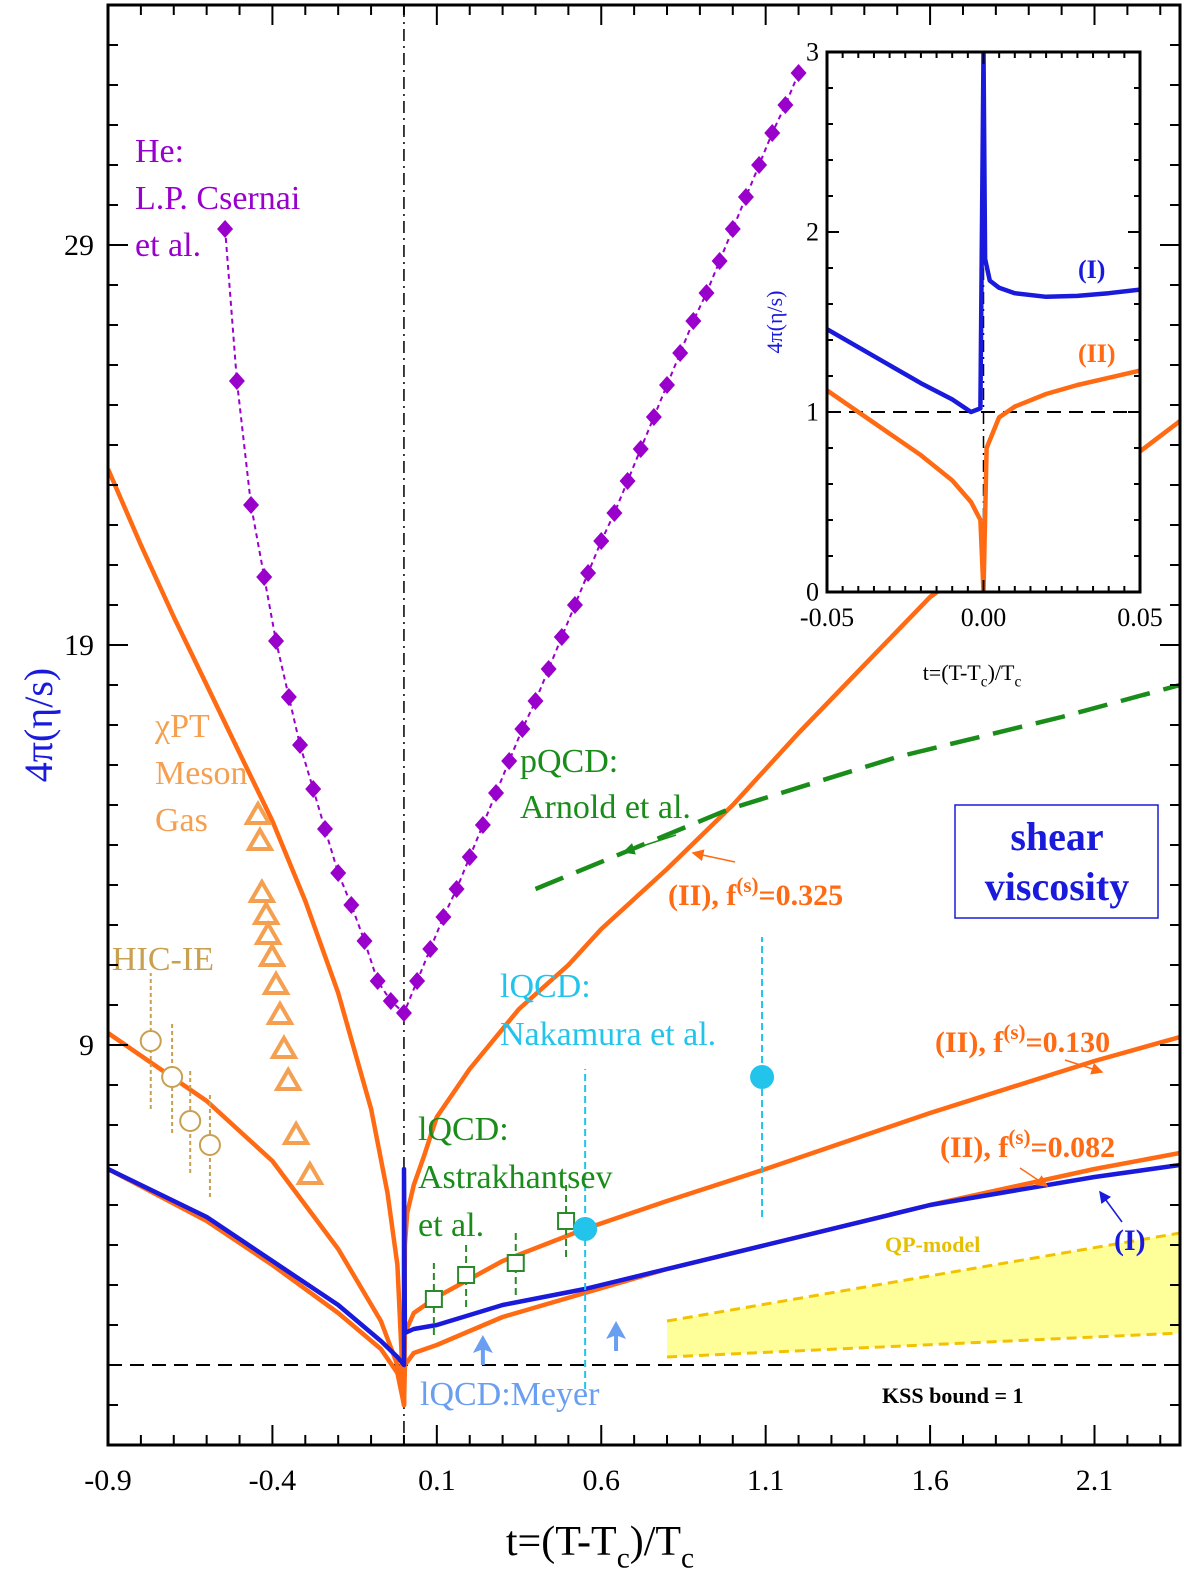 Image resolution: width=1184 pixels, height=1573 pixels. Describe the element at coordinates (932, 1244) in the screenshot. I see `band-label: QP-model` at that location.